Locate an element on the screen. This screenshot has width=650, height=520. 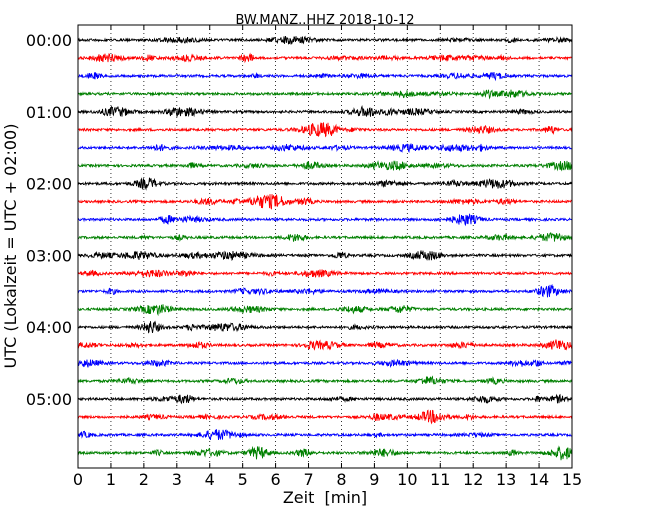
x-tick-label-12: 12 is located at coordinates (473, 479).